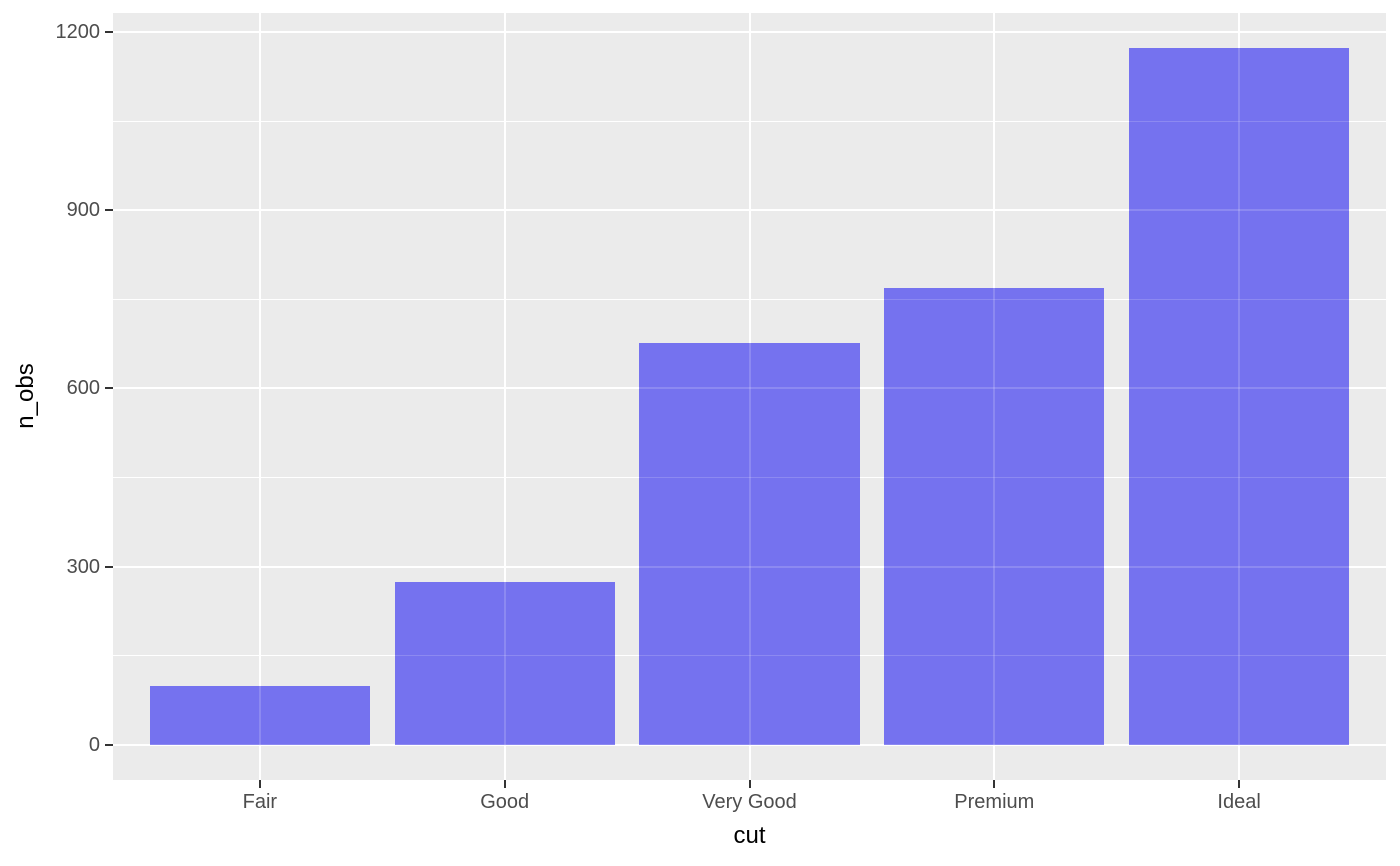 The height and width of the screenshot is (866, 1400). I want to click on x-axis-title: cut, so click(749, 835).